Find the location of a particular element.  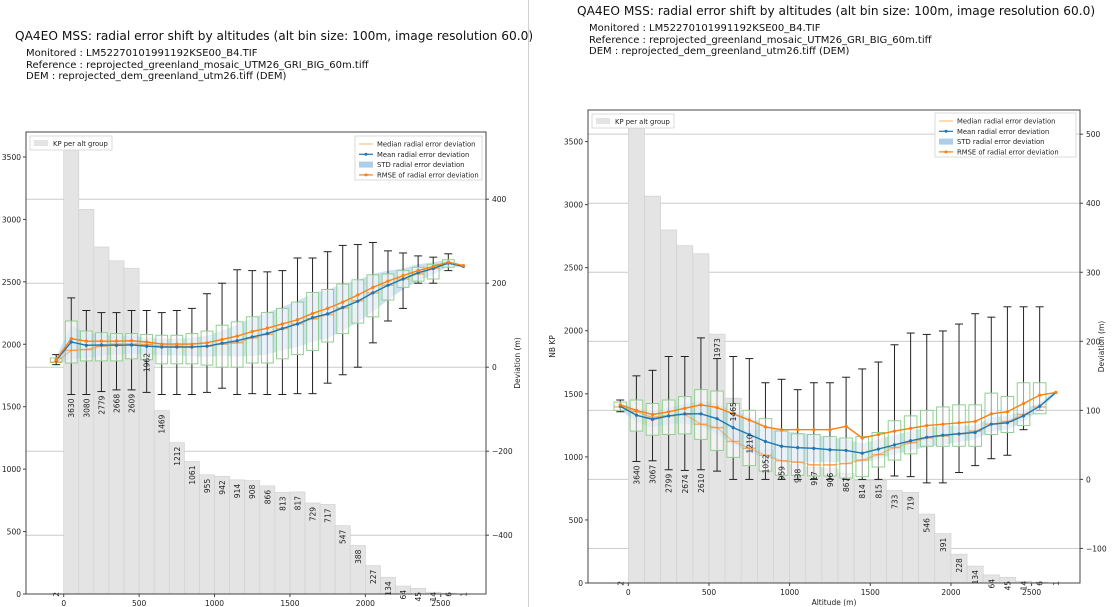

bar-count-label: 942 is located at coordinates (222, 487).